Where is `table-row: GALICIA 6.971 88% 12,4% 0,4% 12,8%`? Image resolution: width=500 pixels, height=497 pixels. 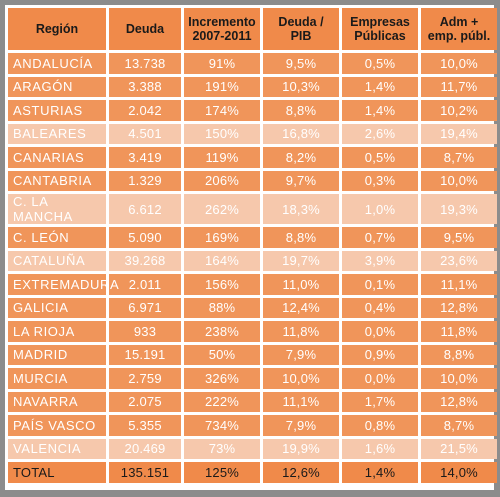 table-row: GALICIA 6.971 88% 12,4% 0,4% 12,8% is located at coordinates (252, 307).